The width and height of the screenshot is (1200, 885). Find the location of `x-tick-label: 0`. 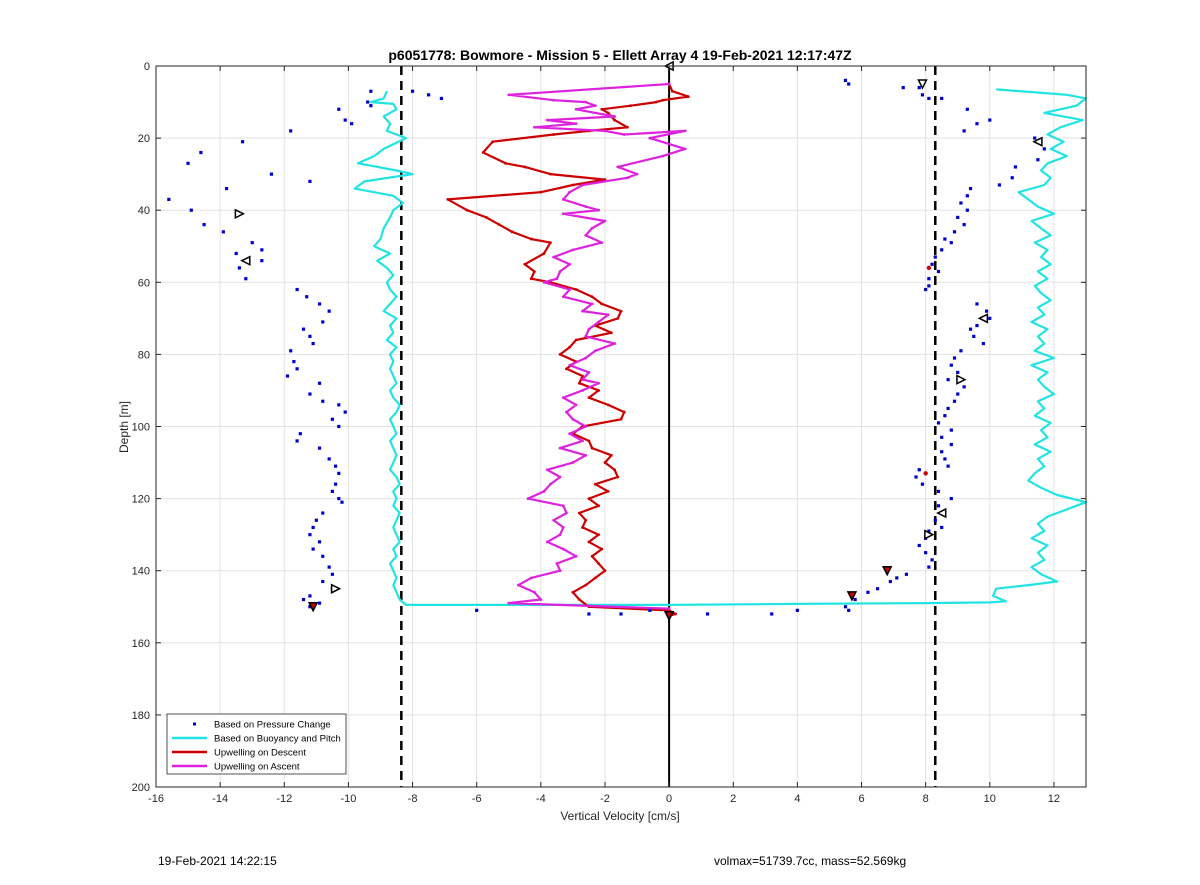

x-tick-label: 0 is located at coordinates (669, 799).